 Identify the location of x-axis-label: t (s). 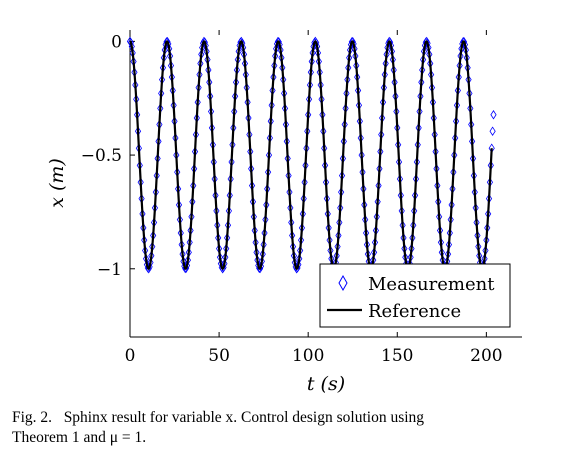
(326, 384).